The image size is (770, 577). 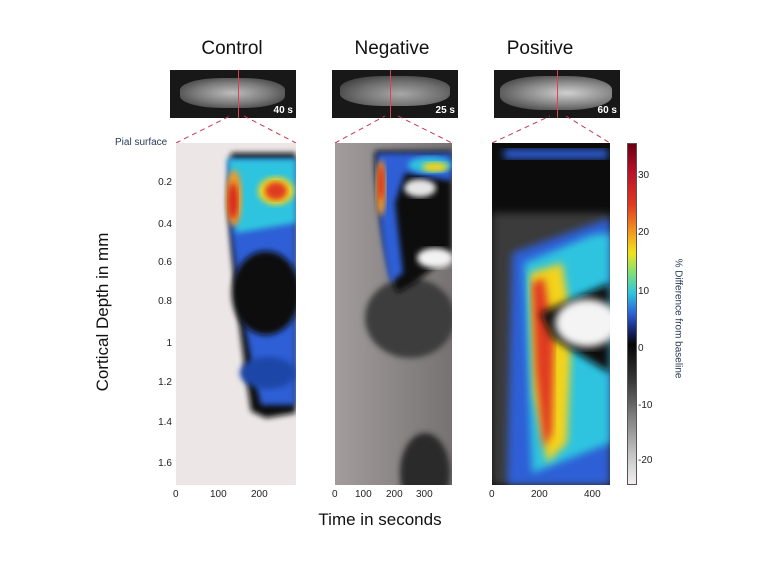 I want to click on x-axis-label: Time in seconds, so click(x=380, y=519).